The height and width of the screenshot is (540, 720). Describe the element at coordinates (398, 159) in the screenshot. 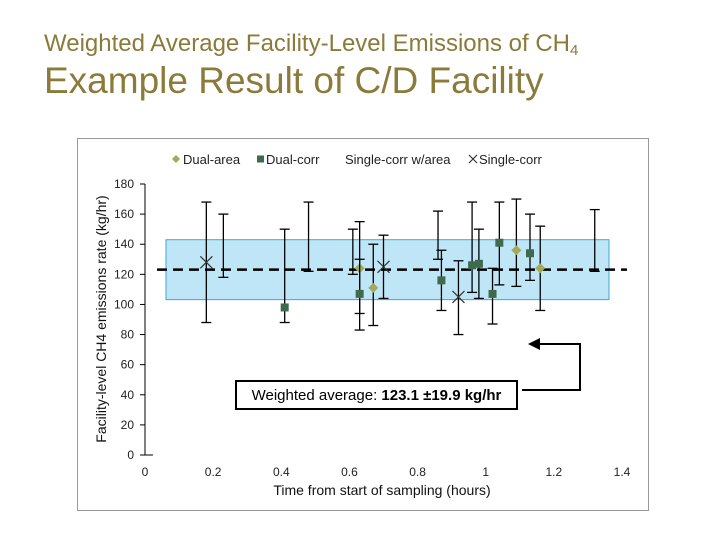

I see `legend-label-single-corr-w-area: Single-corr w/area` at that location.